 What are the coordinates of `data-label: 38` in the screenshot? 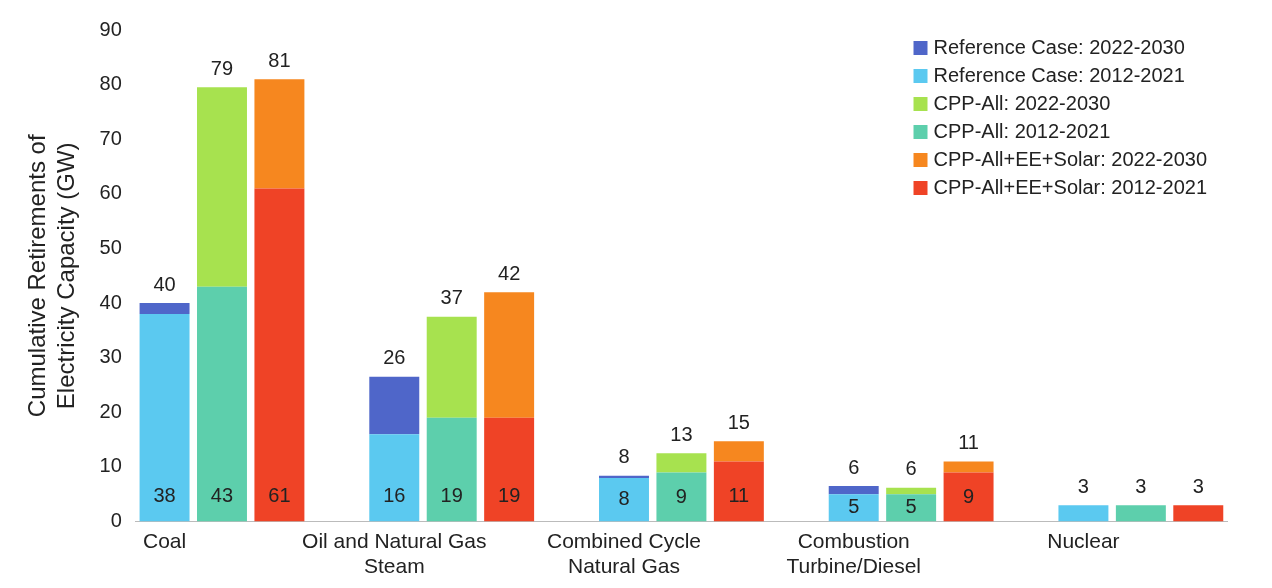 It's located at (164, 495).